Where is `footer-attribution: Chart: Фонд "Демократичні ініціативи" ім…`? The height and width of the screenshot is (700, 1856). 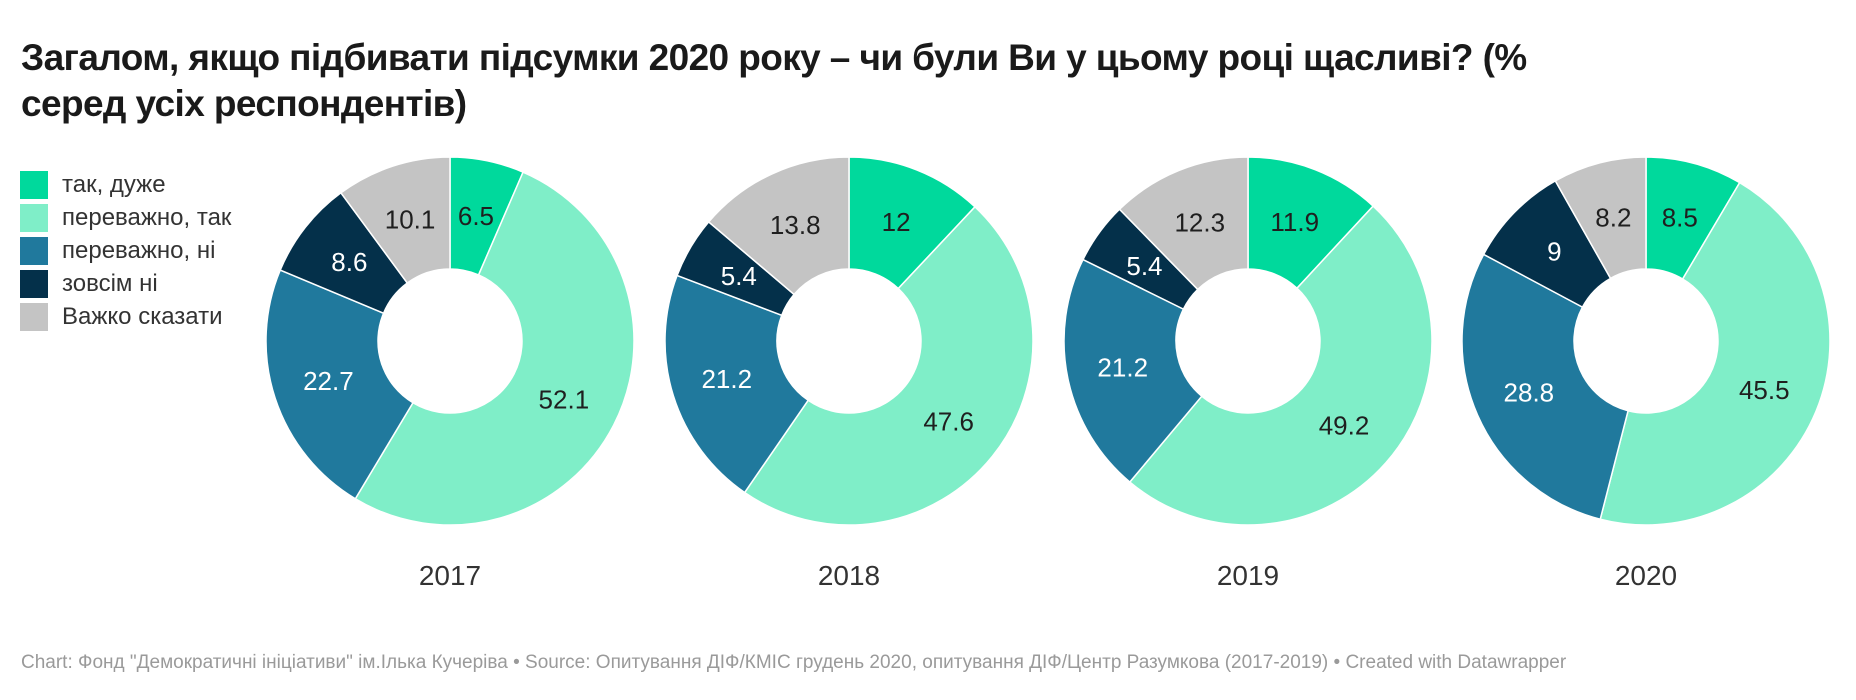
footer-attribution: Chart: Фонд "Демократичні ініціативи" ім… is located at coordinates (794, 662).